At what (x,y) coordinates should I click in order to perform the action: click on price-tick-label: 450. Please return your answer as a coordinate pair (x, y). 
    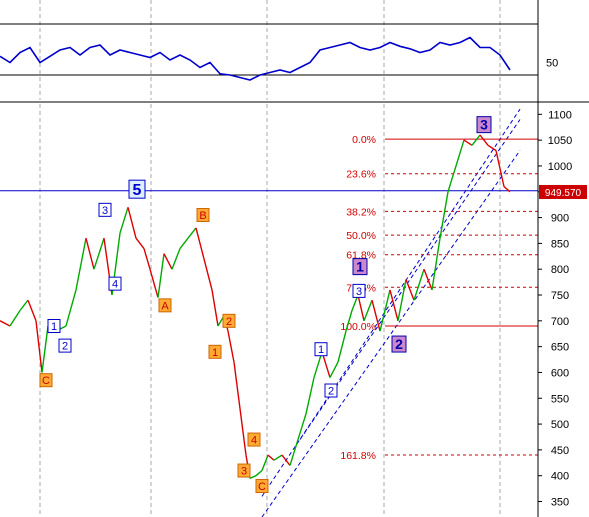
    Looking at the image, I should click on (560, 451).